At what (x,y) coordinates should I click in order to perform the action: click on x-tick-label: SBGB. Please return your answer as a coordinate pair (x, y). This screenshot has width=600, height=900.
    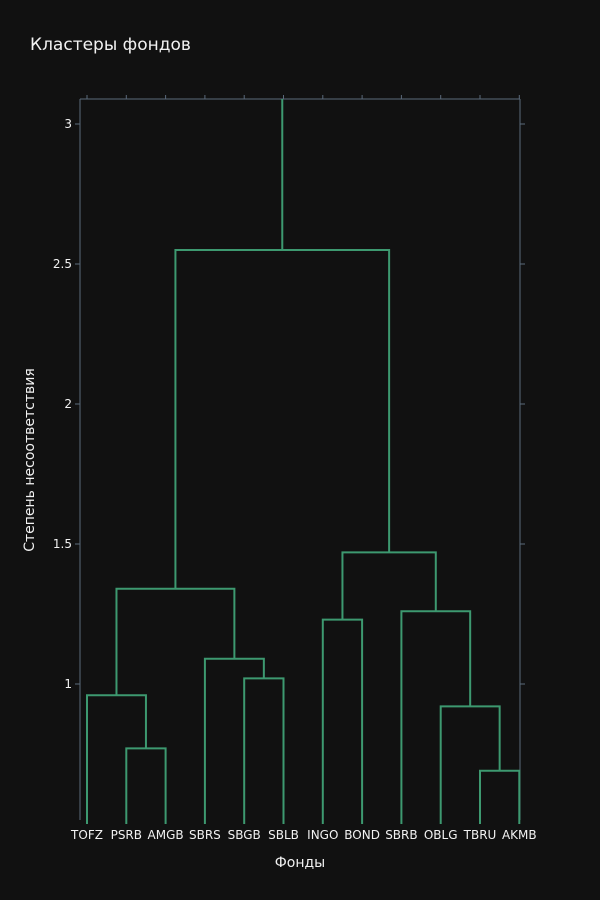
    Looking at the image, I should click on (244, 835).